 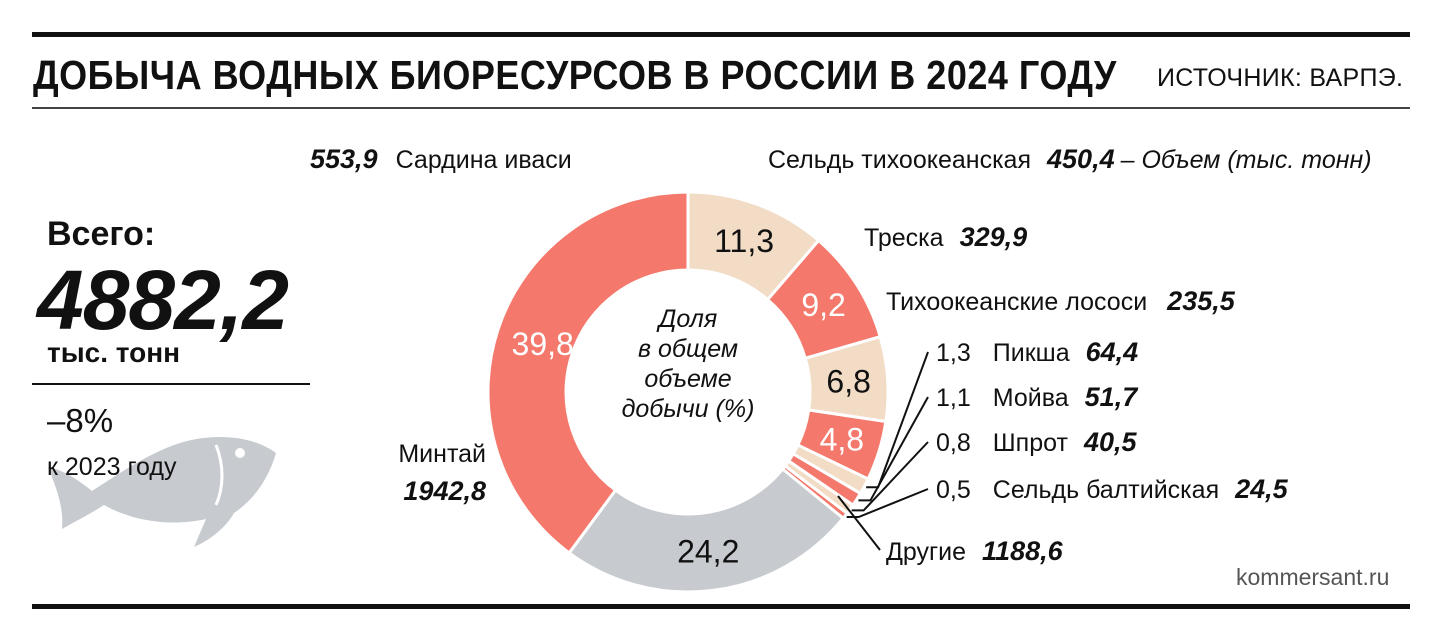 I want to click on leader-line-другие, so click(x=859, y=523).